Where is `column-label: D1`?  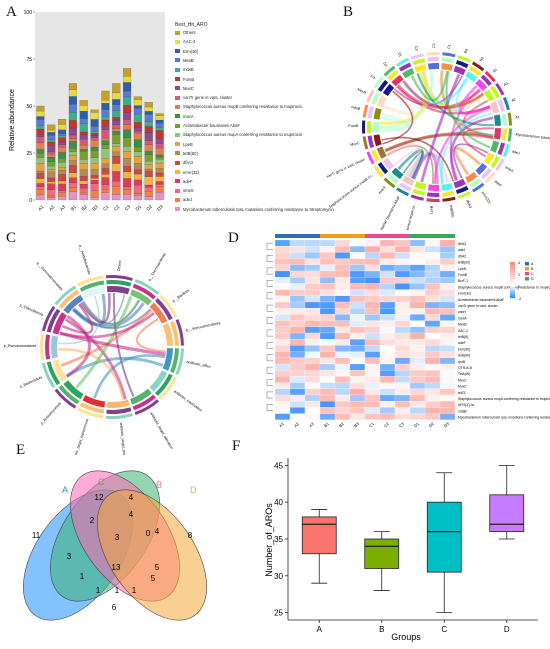 column-label: D1 is located at coordinates (417, 425).